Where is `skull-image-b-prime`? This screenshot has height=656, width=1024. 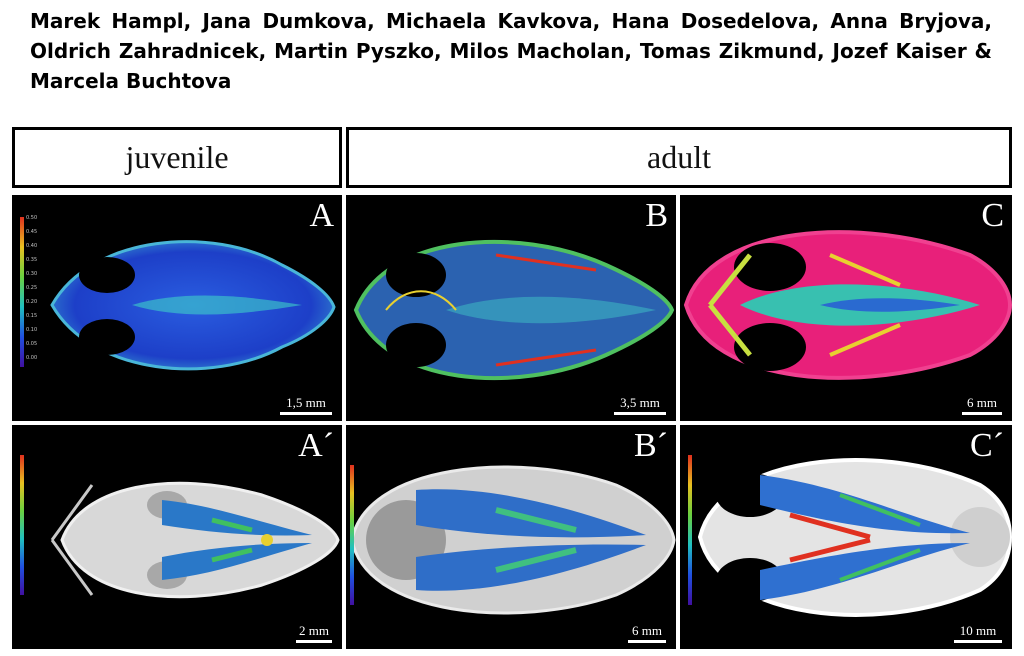
skull-image-b-prime is located at coordinates (513, 540).